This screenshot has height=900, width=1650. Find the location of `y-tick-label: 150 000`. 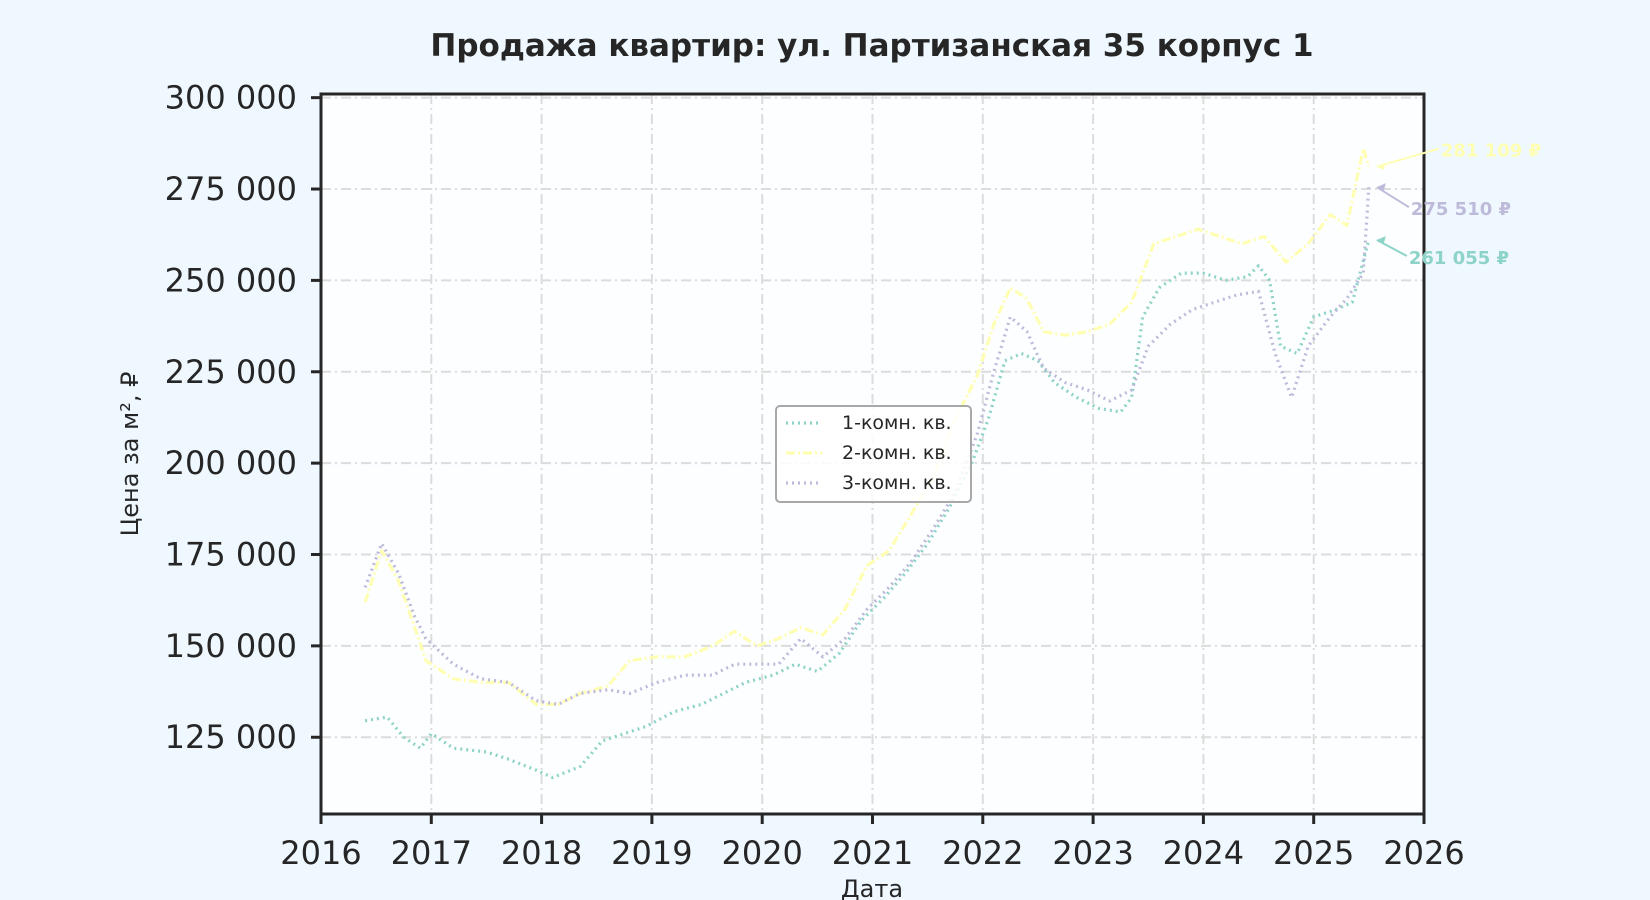

y-tick-label: 150 000 is located at coordinates (231, 646).